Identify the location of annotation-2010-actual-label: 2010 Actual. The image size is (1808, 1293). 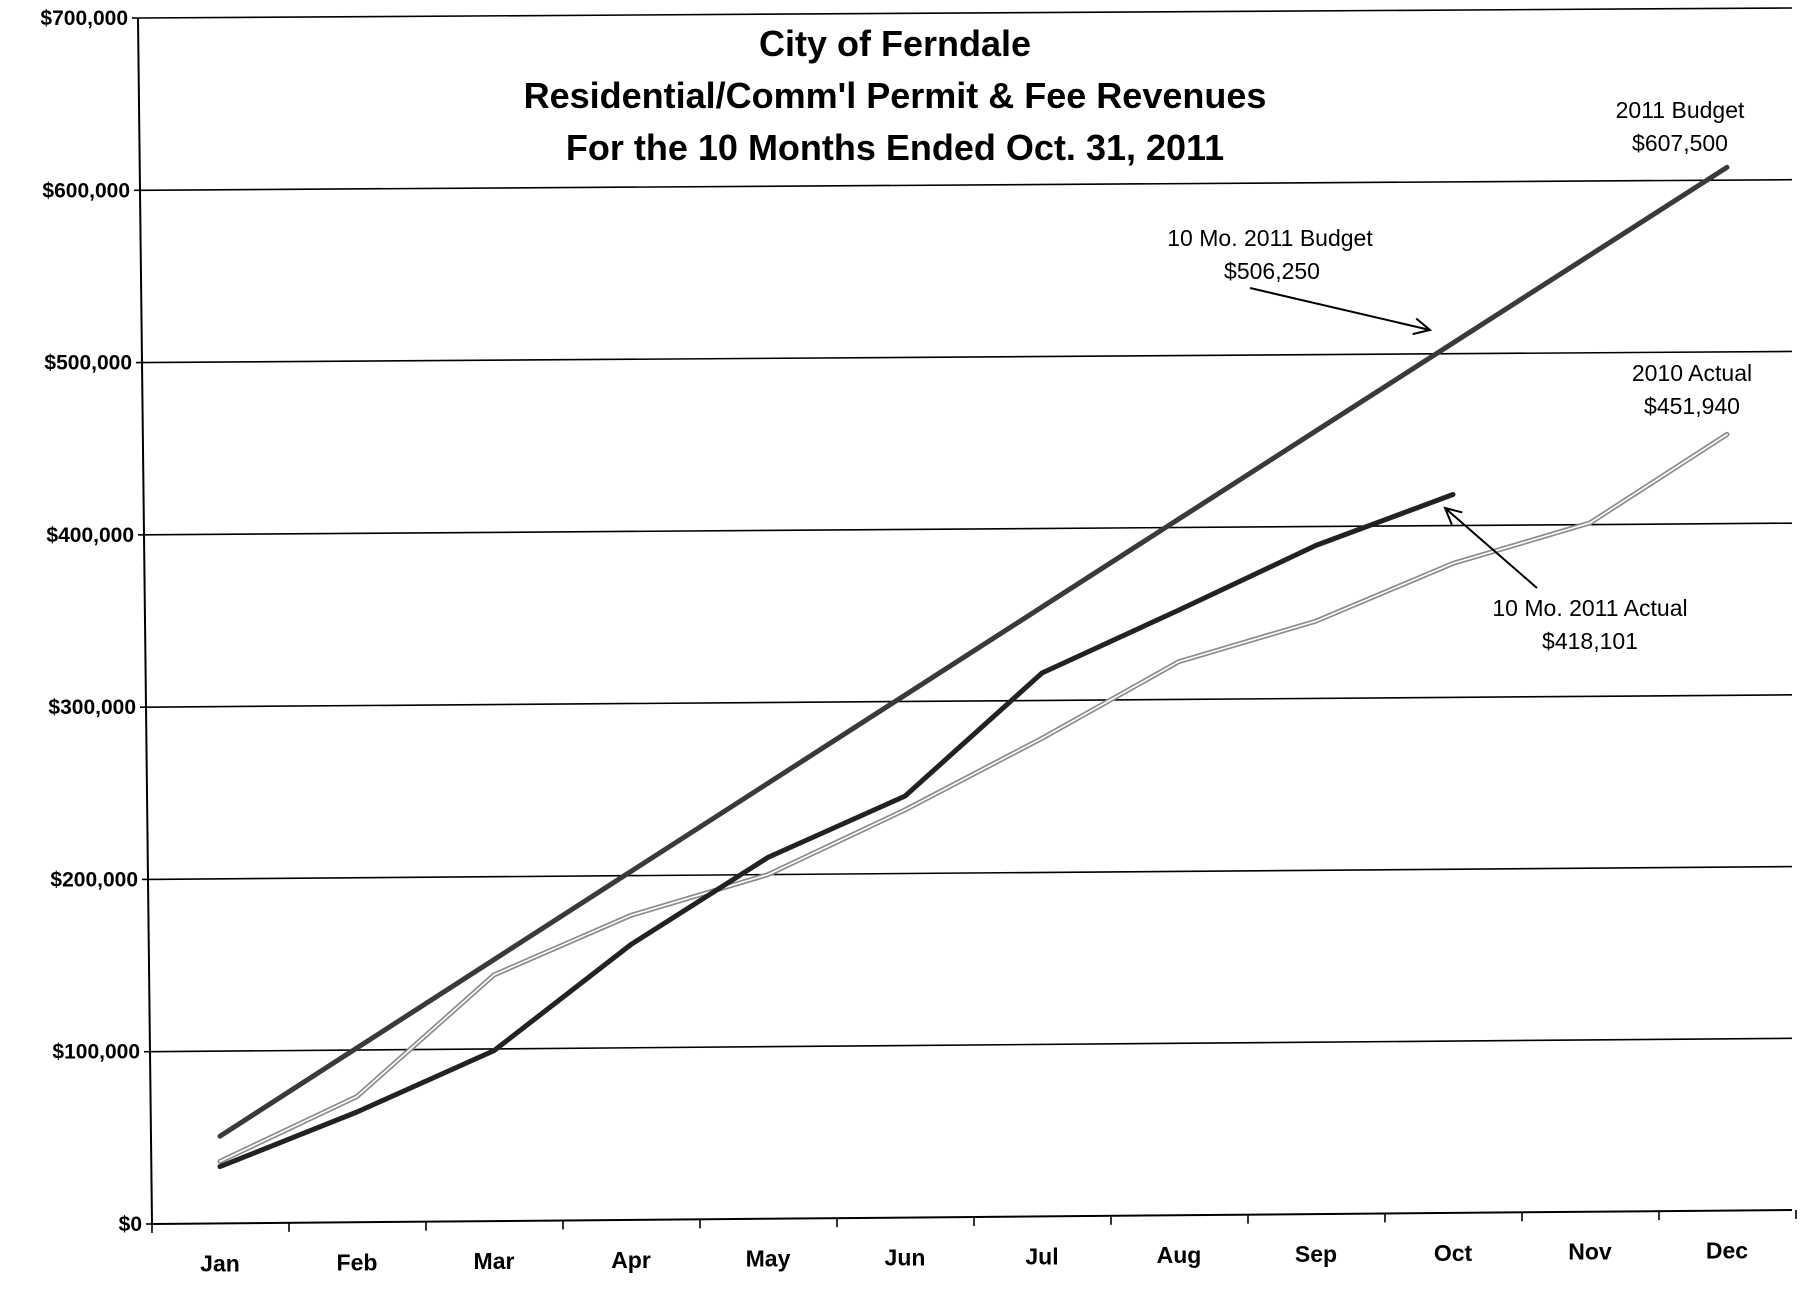
(1692, 373).